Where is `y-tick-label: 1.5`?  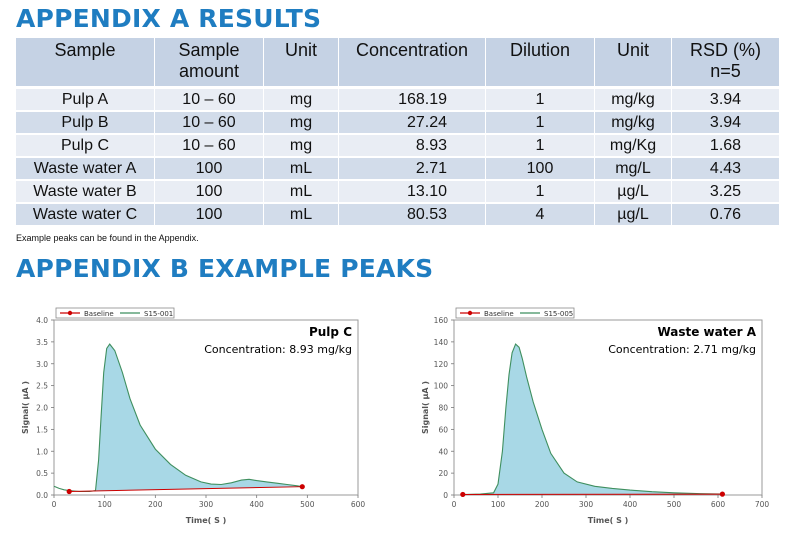
y-tick-label: 1.5 is located at coordinates (42, 429).